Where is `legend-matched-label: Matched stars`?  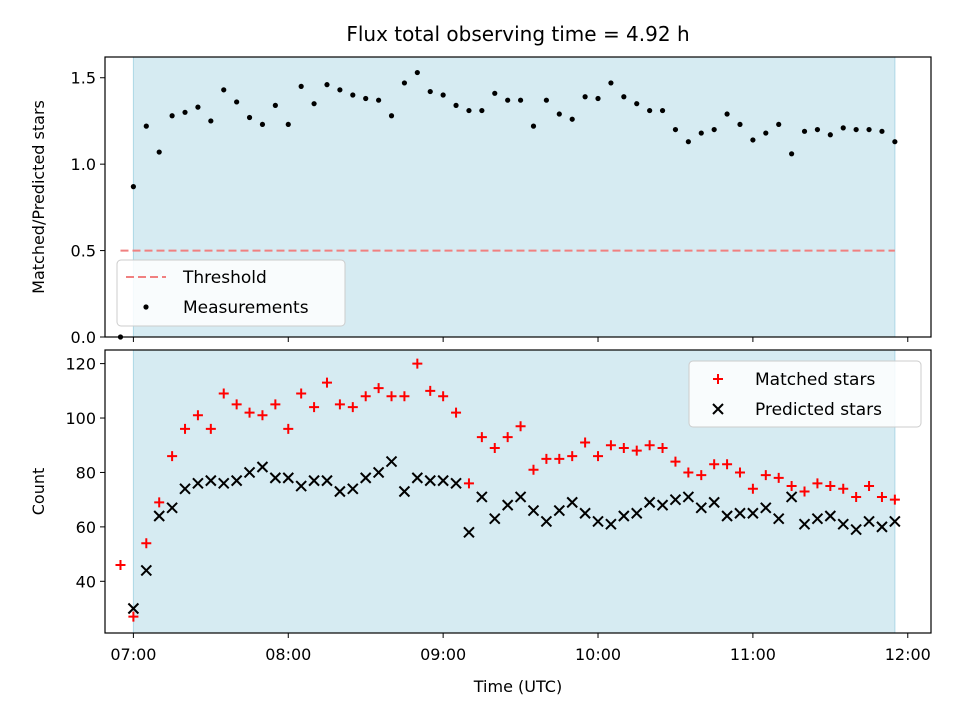
legend-matched-label: Matched stars is located at coordinates (815, 380).